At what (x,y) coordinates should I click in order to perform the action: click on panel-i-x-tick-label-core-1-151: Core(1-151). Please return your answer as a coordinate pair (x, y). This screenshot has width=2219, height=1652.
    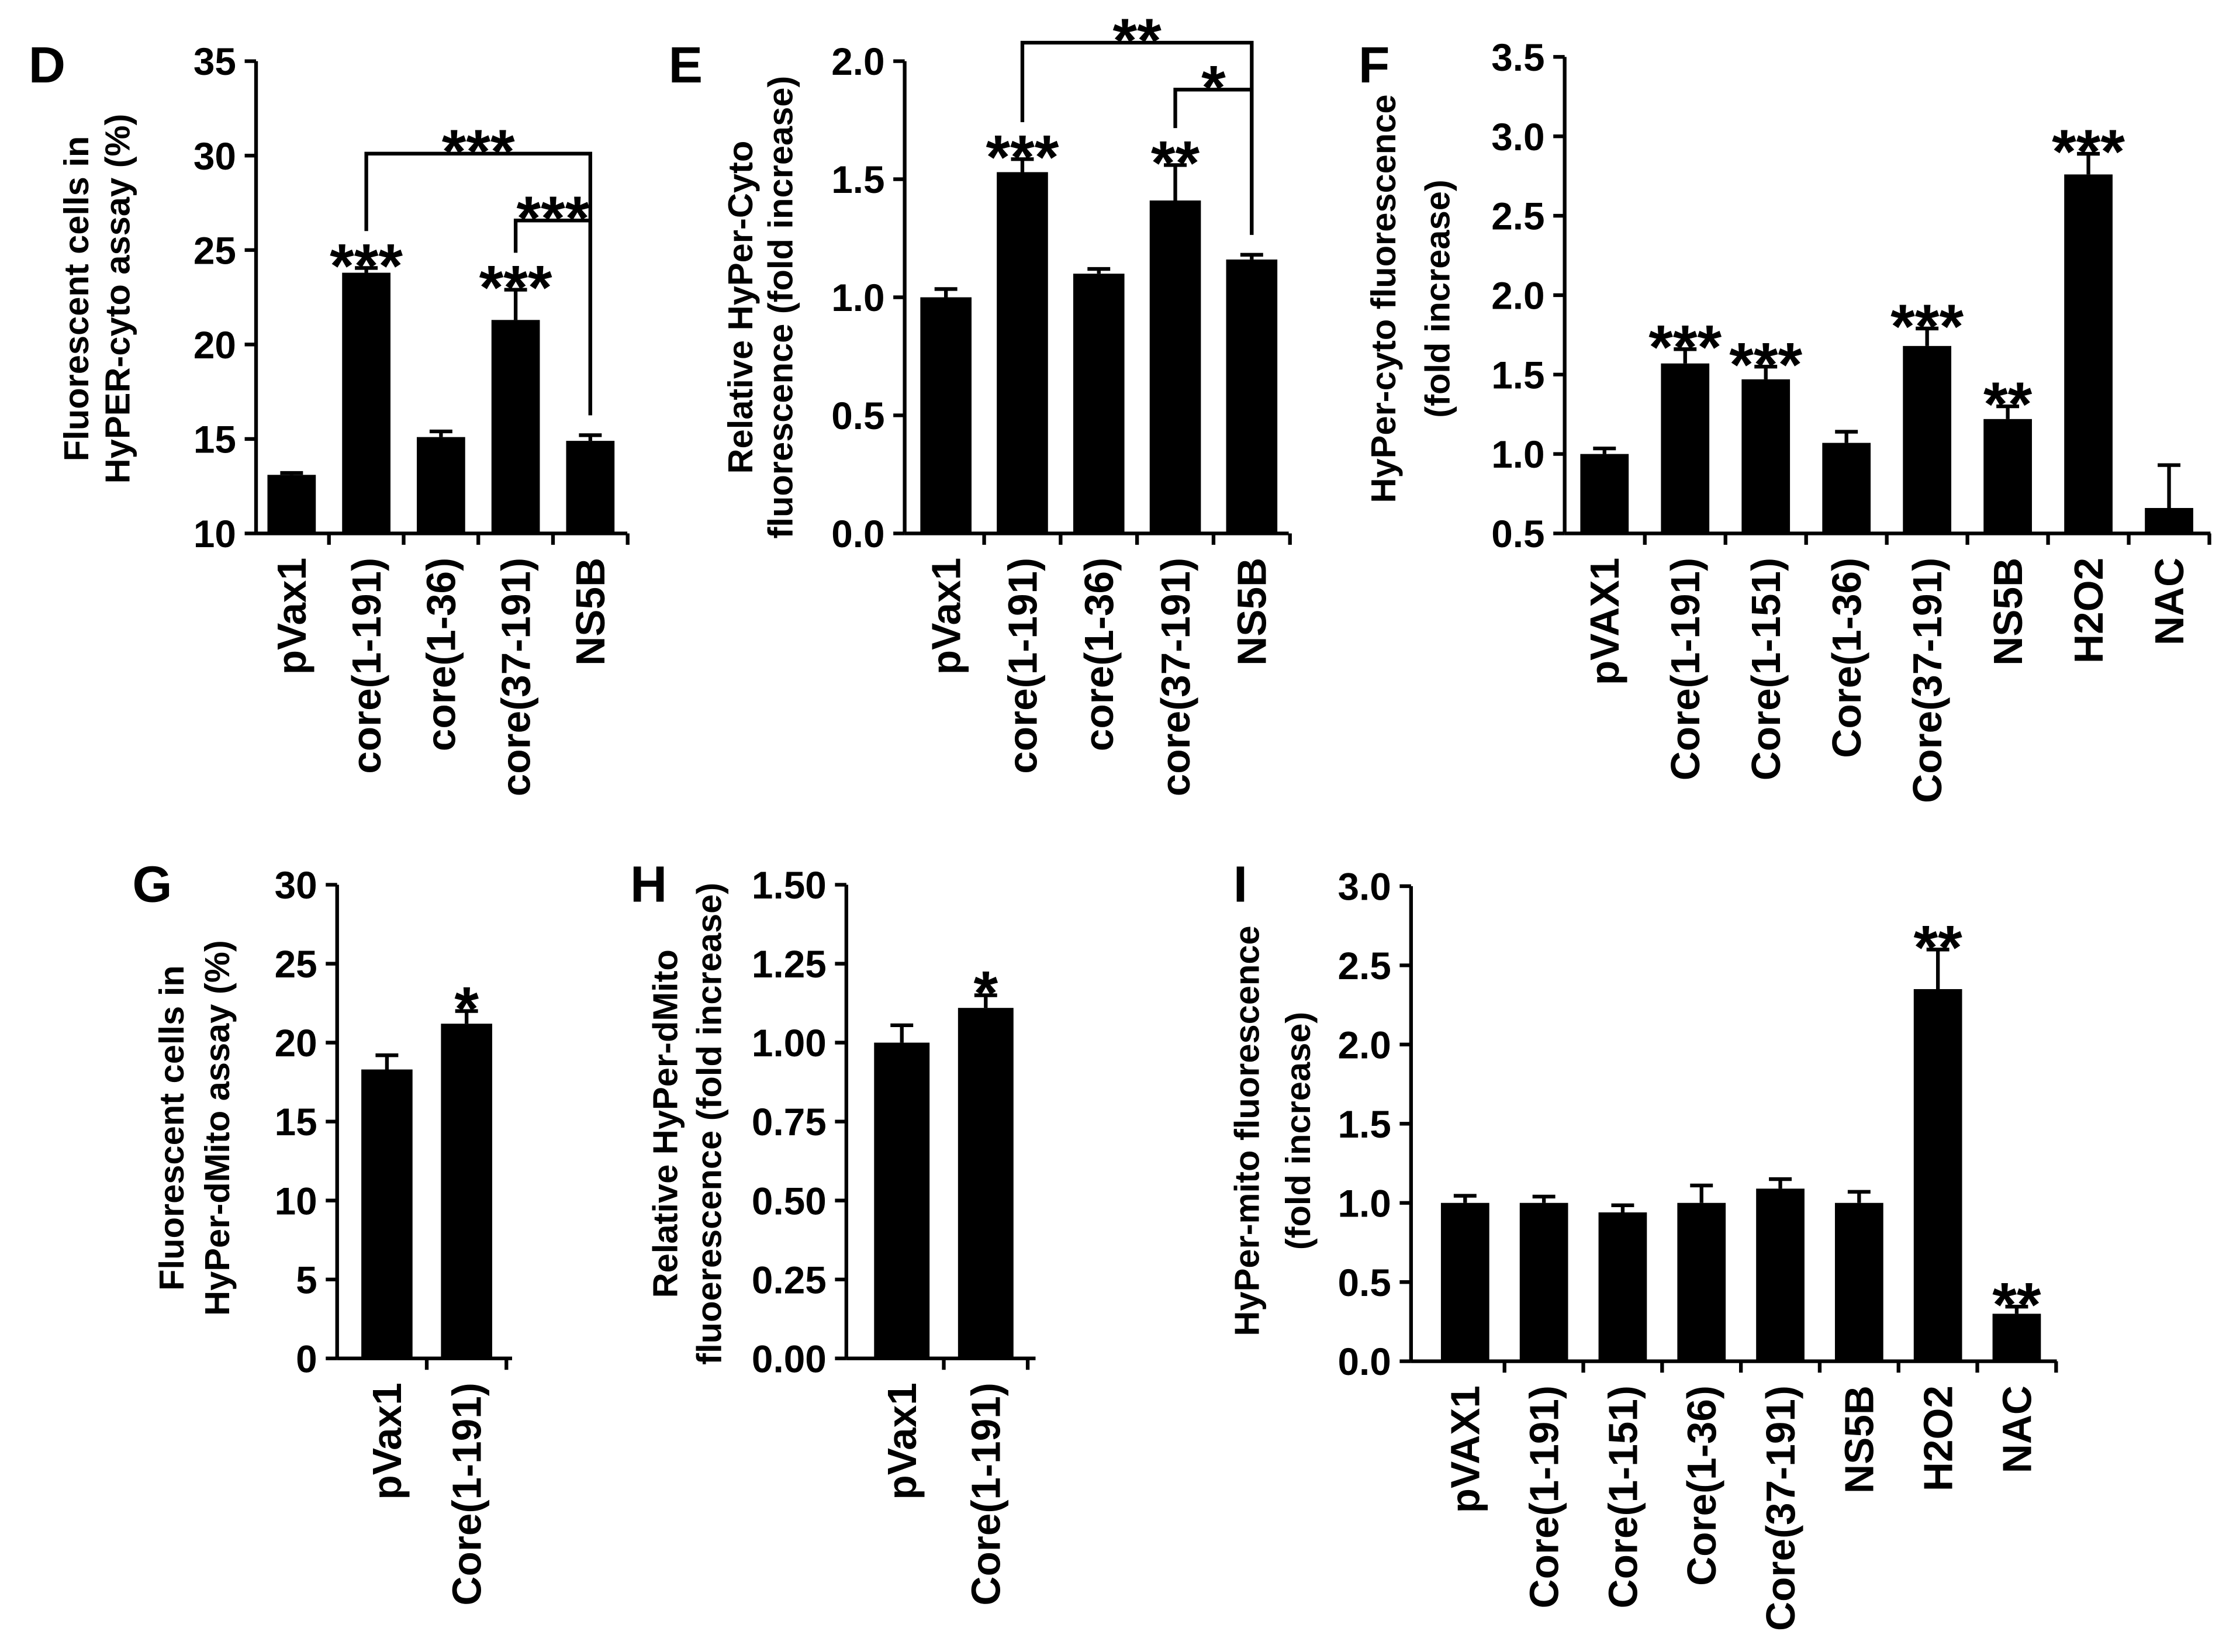
    Looking at the image, I should click on (1623, 1497).